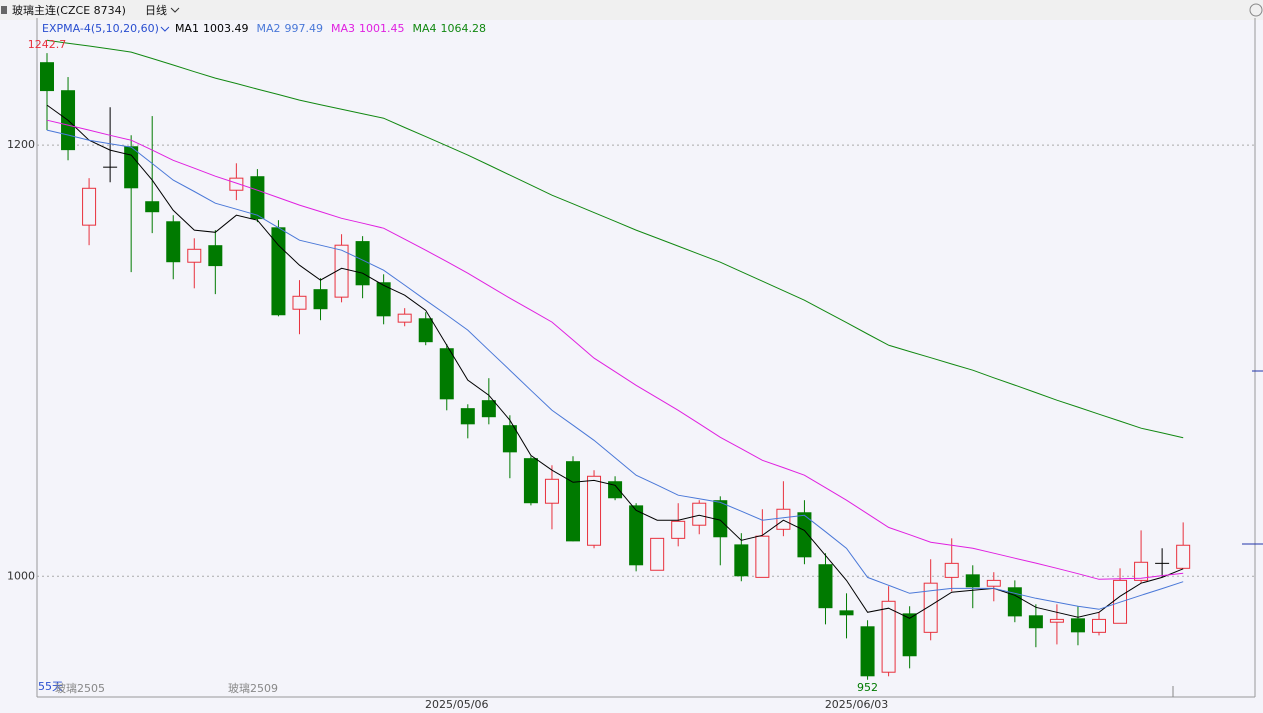  Describe the element at coordinates (424, 28) in the screenshot. I see `legend-name: MA4` at that location.